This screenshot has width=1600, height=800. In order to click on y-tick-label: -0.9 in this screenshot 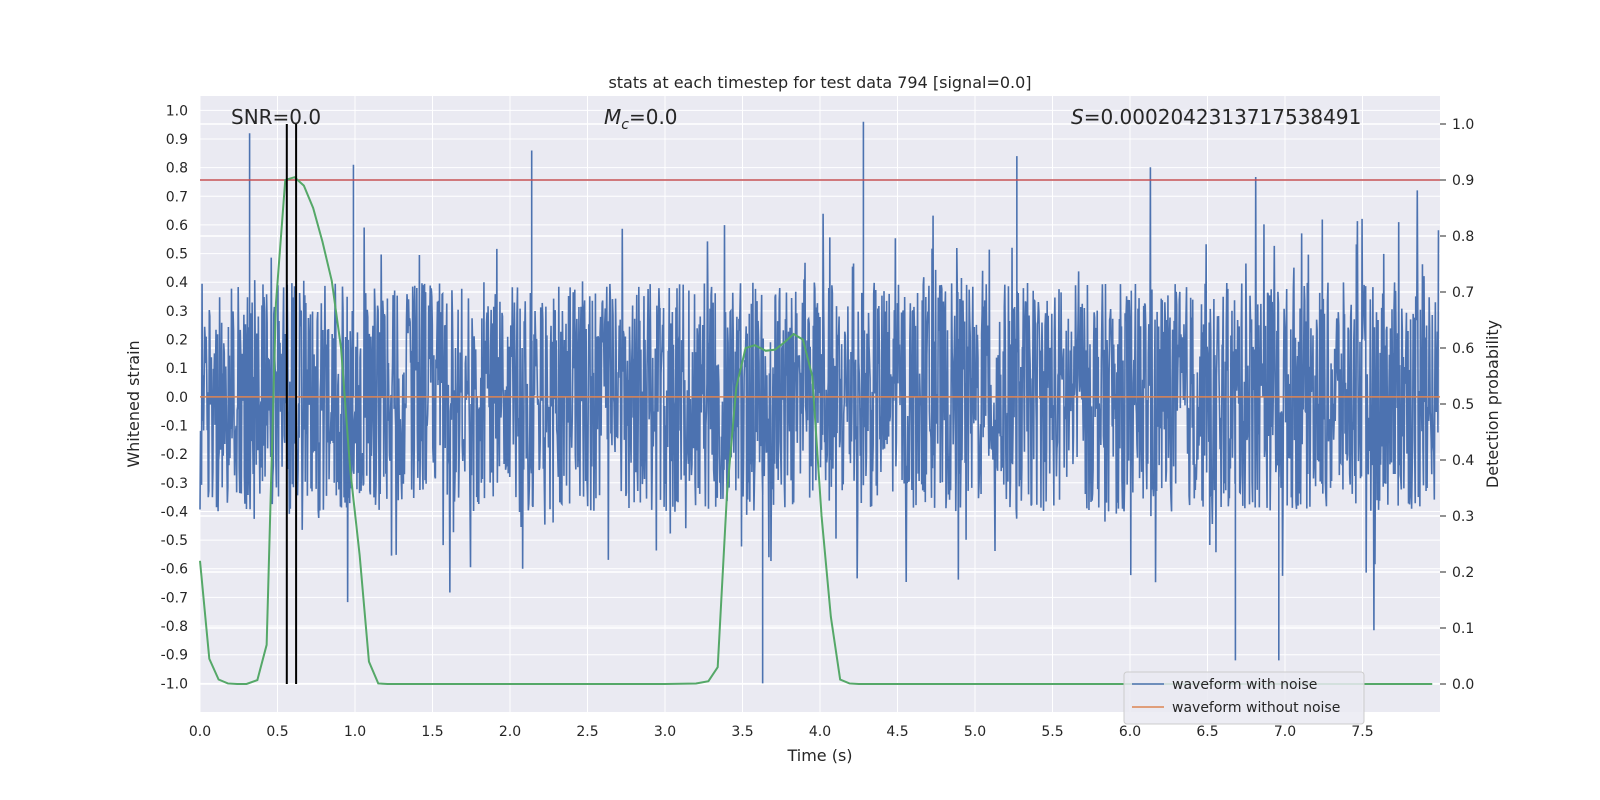, I will do `click(174, 656)`.